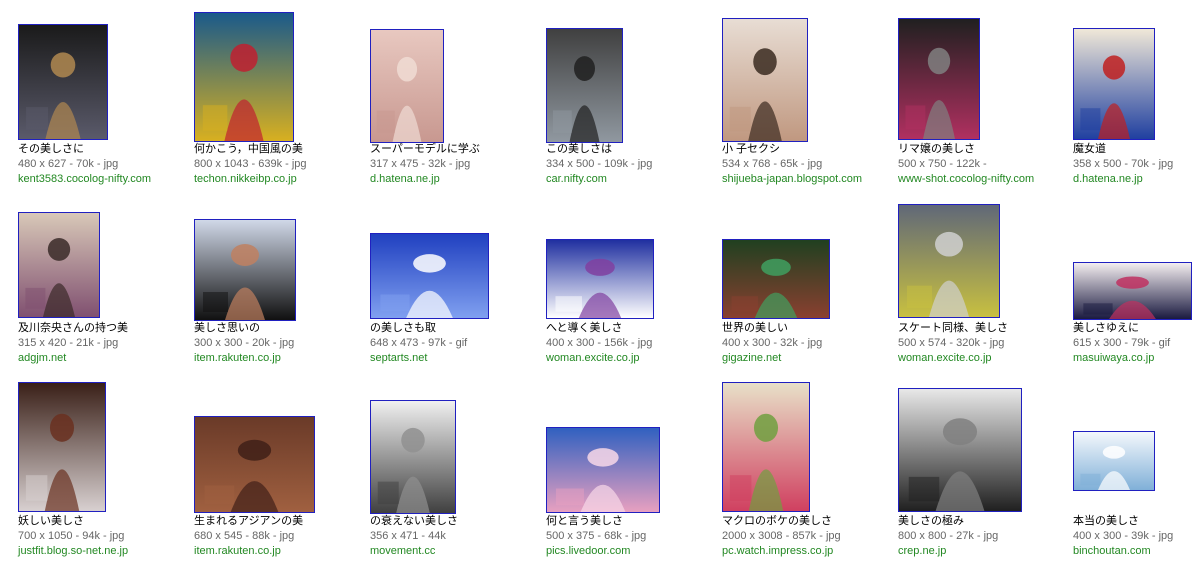  I want to click on result-site-link: shijueba-japan.blogspot.com, so click(792, 179).